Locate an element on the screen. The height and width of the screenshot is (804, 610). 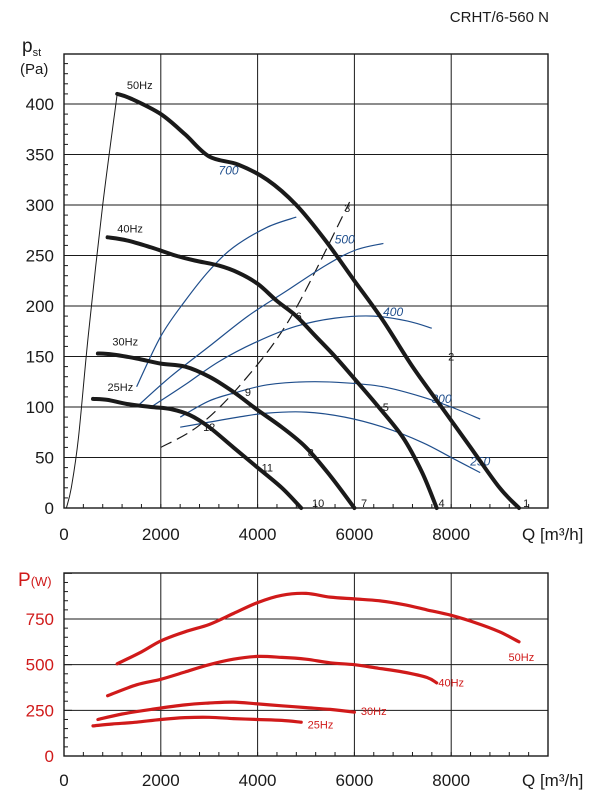
pressure-tick-label: 300 is located at coordinates (40, 205).